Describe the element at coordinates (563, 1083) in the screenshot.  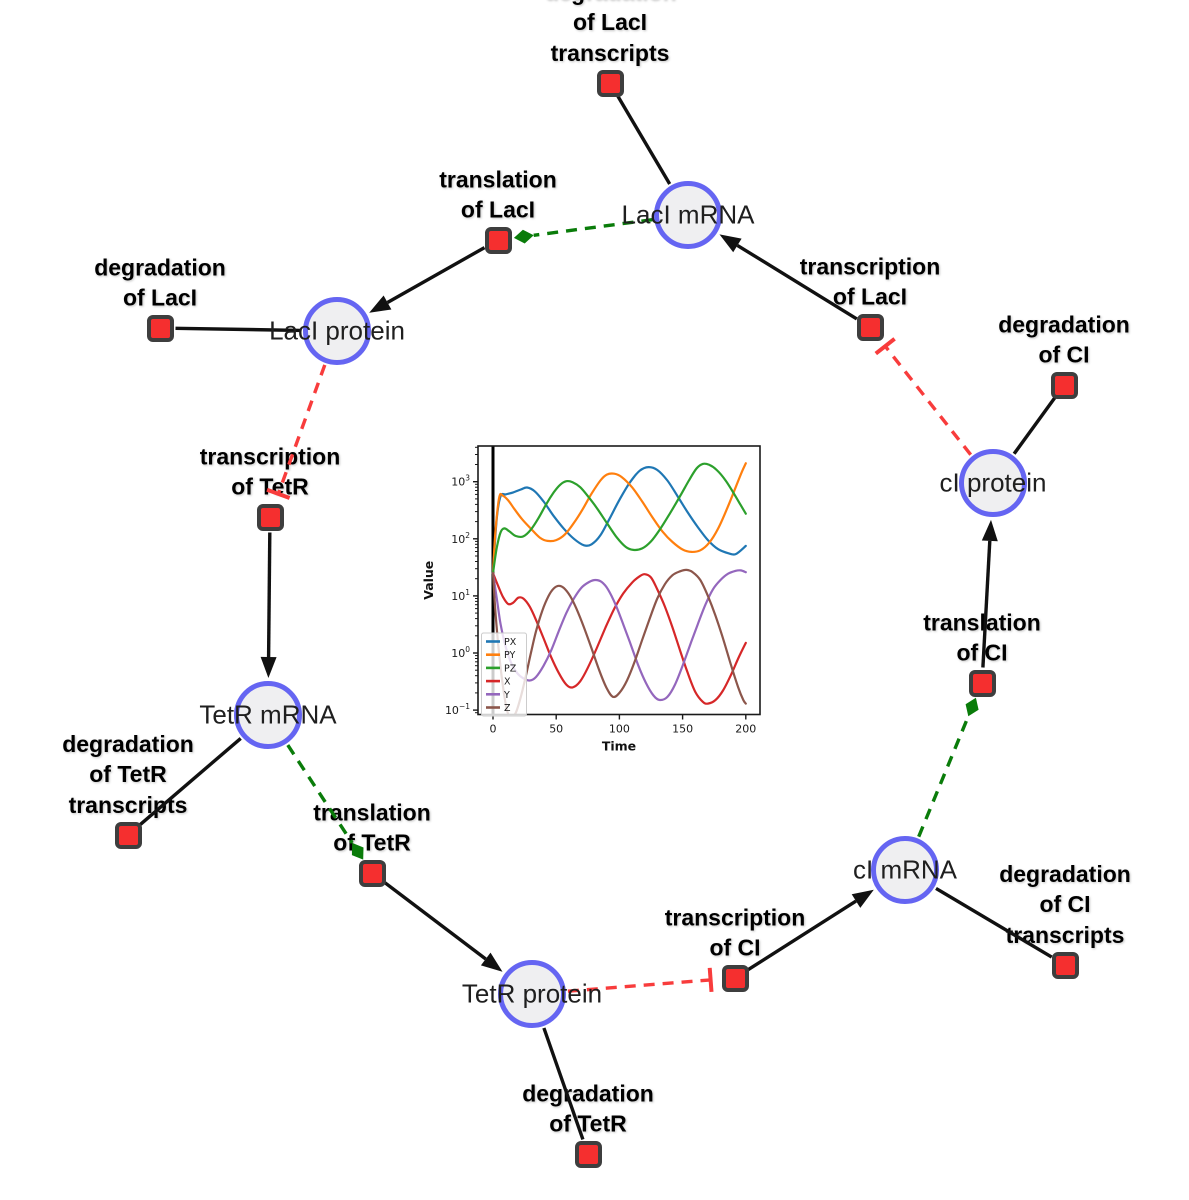
I see `edge-tetr_protein-deg_tetr-consumption` at that location.